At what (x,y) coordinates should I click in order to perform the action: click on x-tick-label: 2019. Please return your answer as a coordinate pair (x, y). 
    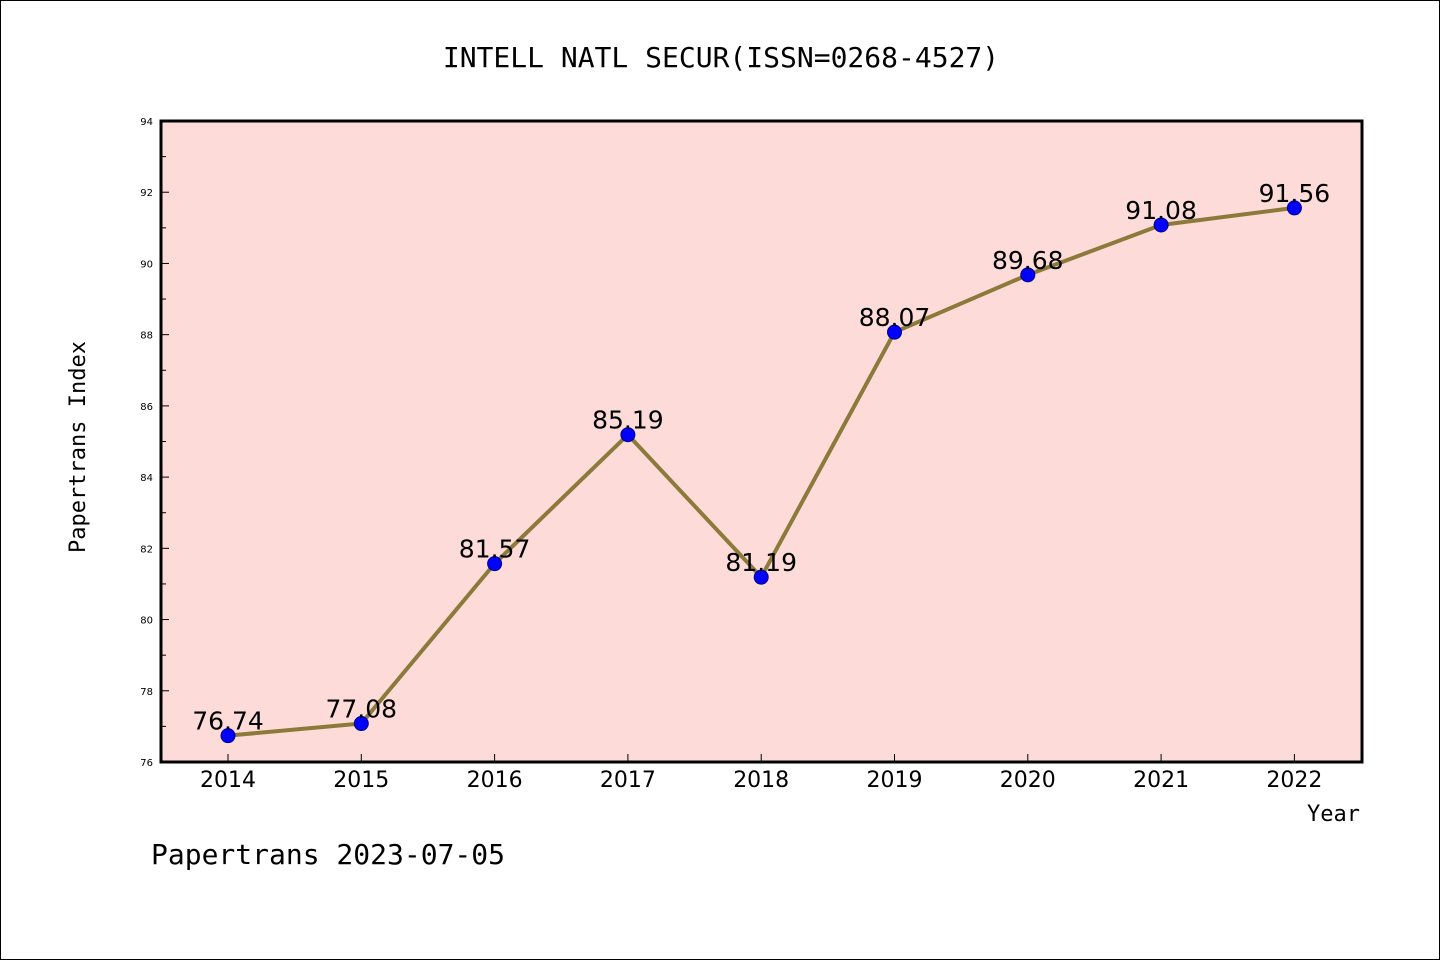
    Looking at the image, I should click on (895, 780).